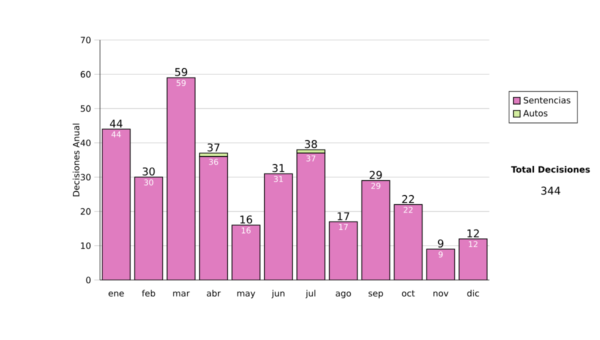 The image size is (600, 340). Describe the element at coordinates (408, 209) in the screenshot. I see `data-label: 22` at that location.